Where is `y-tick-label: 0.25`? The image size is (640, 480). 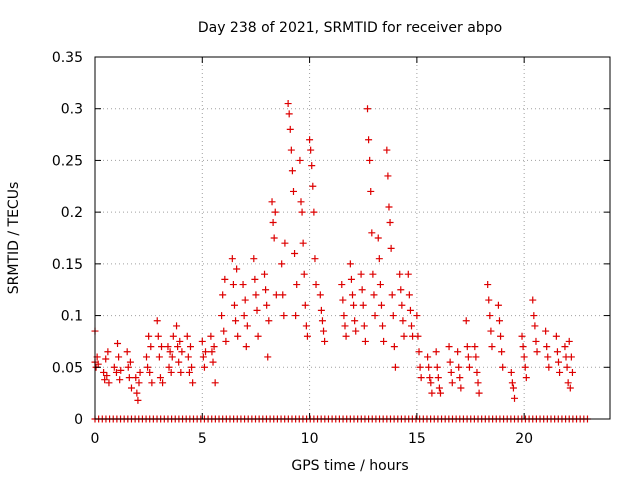
y-tick-label: 0.25 is located at coordinates (67, 161).